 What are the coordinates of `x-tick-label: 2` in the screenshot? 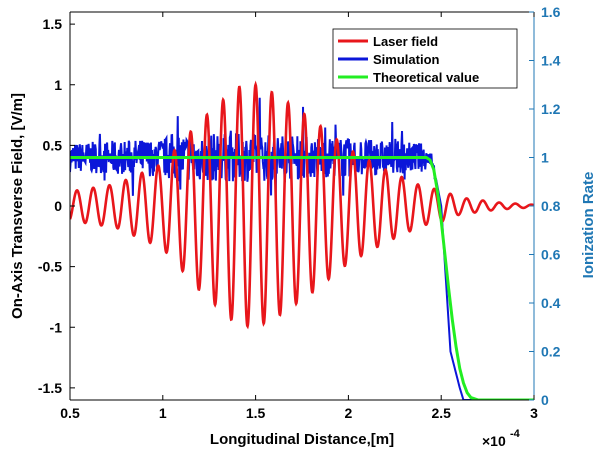 It's located at (349, 413).